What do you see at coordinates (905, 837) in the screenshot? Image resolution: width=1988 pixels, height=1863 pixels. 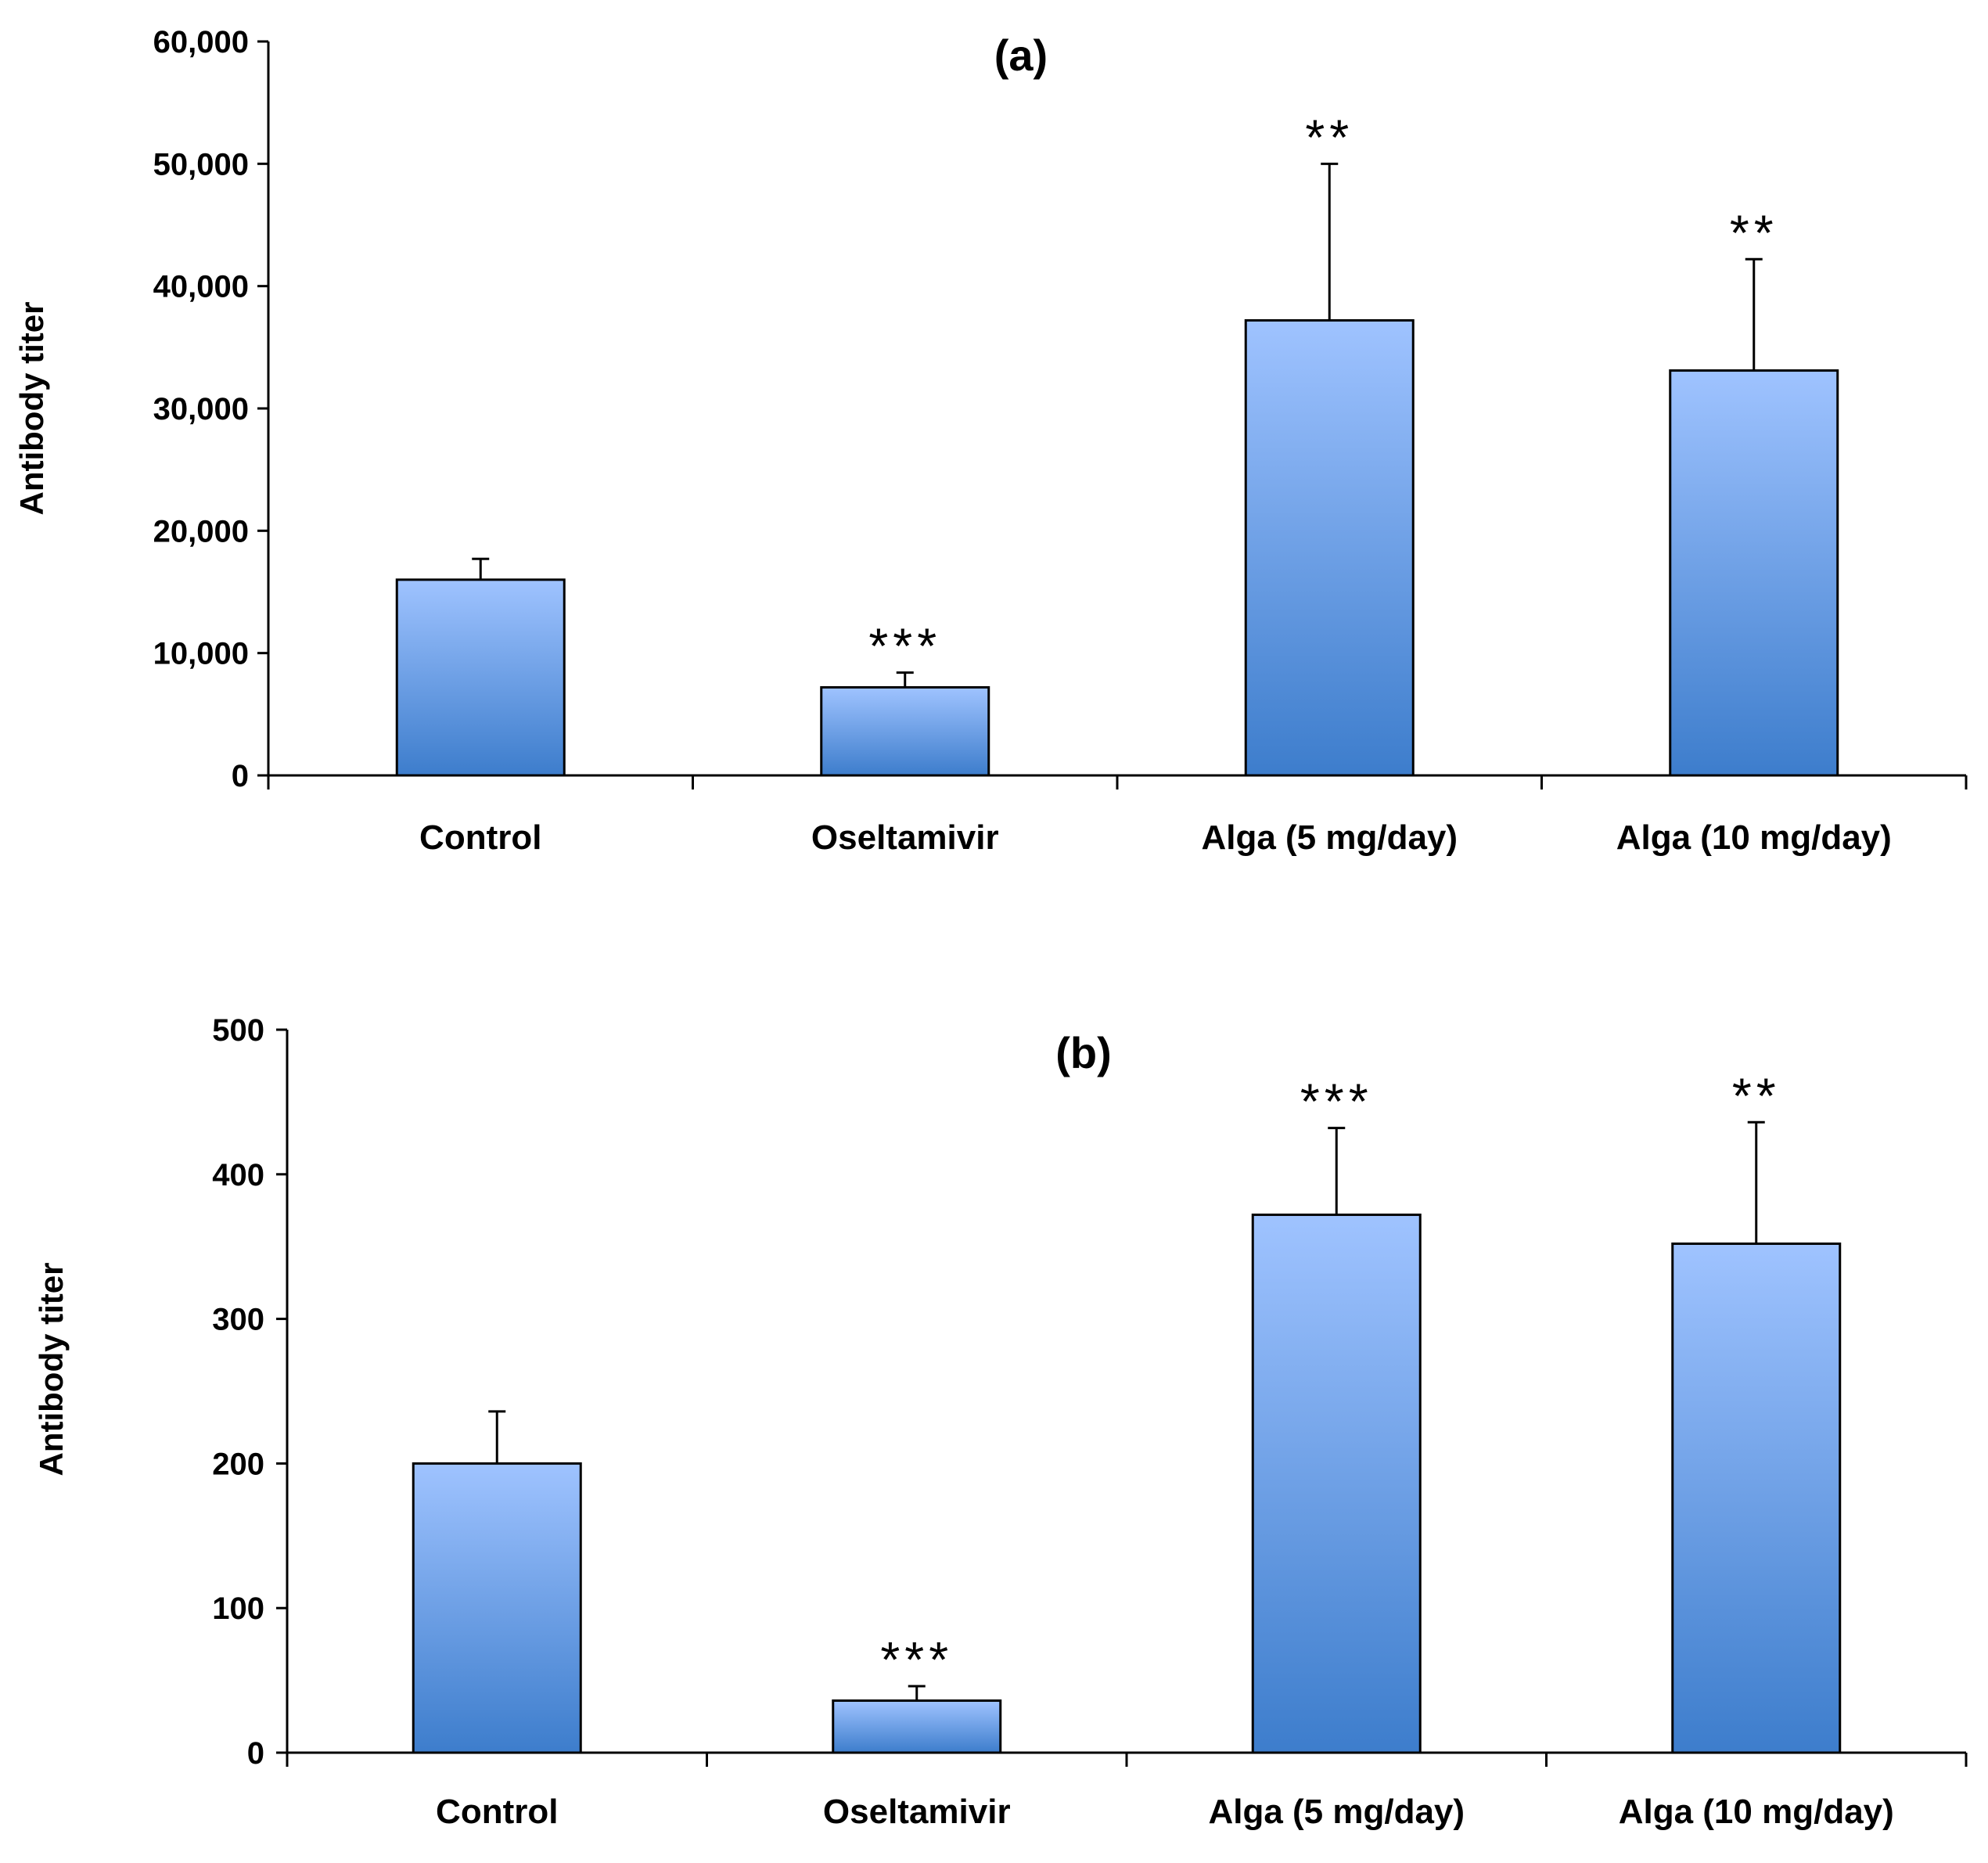 I see `panel-a-category-label: Oseltamivir` at bounding box center [905, 837].